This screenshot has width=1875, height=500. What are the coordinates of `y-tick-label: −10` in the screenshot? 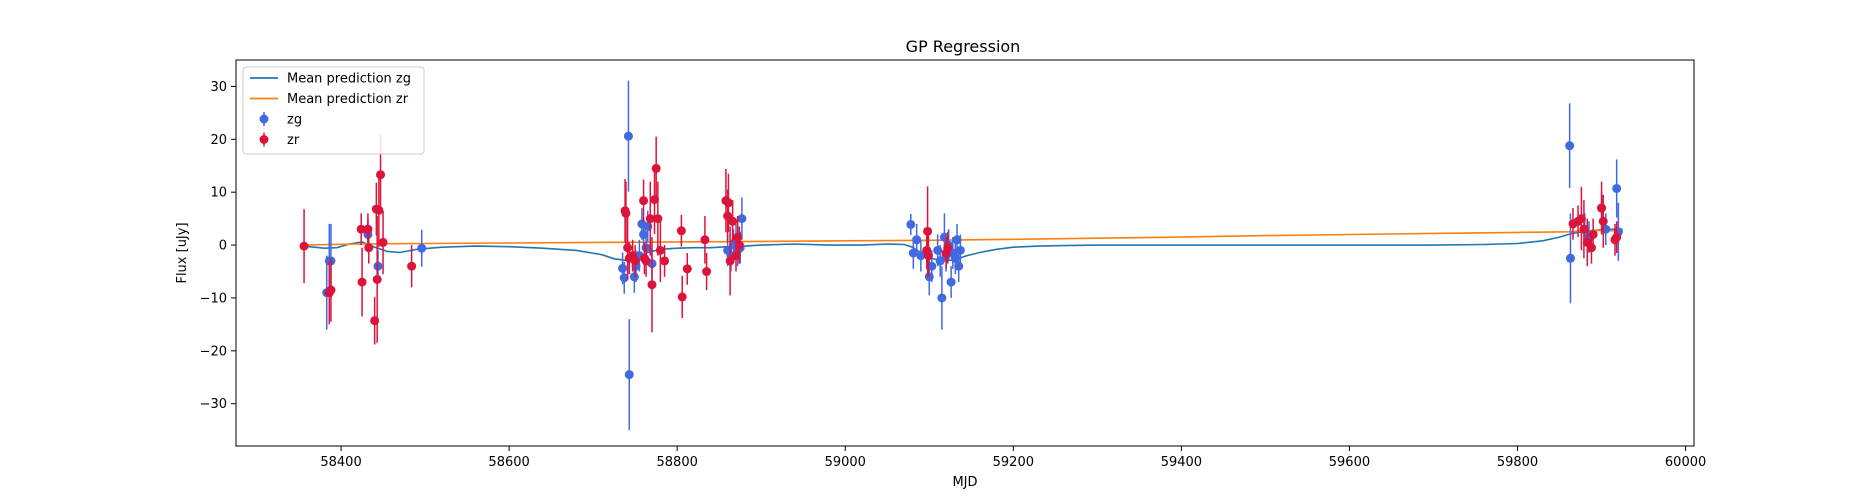 It's located at (213, 298).